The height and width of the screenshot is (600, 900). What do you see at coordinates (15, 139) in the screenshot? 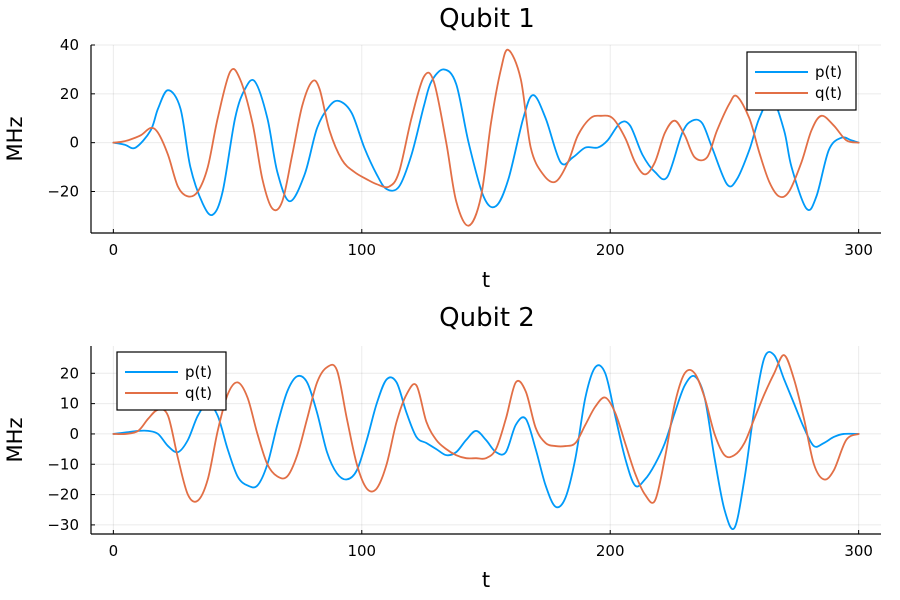
I see `qubit1-y-axis-label: MHz` at bounding box center [15, 139].